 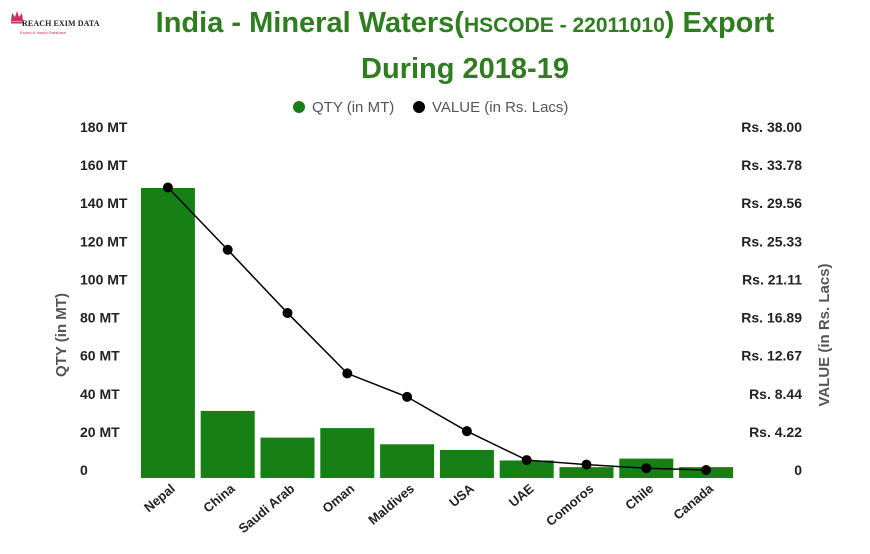 I want to click on y-right-tick-label: 0, so click(x=798, y=470).